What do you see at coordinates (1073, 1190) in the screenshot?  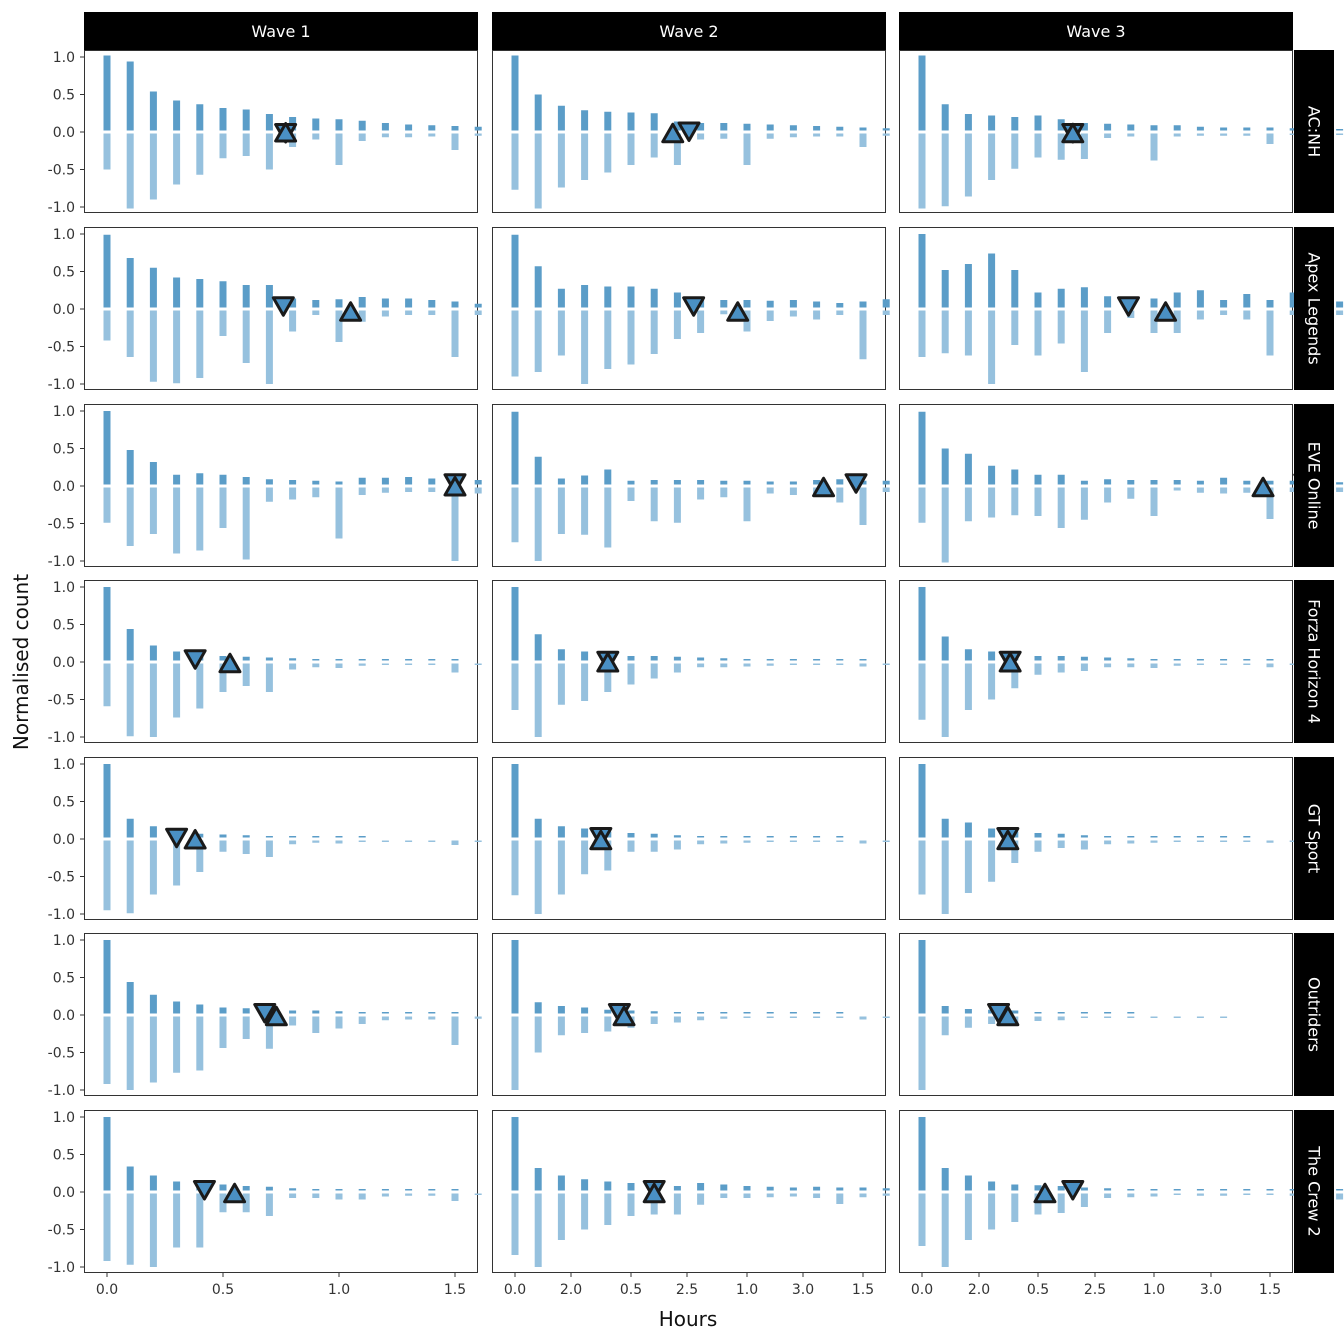 I see `median-marker-down` at bounding box center [1073, 1190].